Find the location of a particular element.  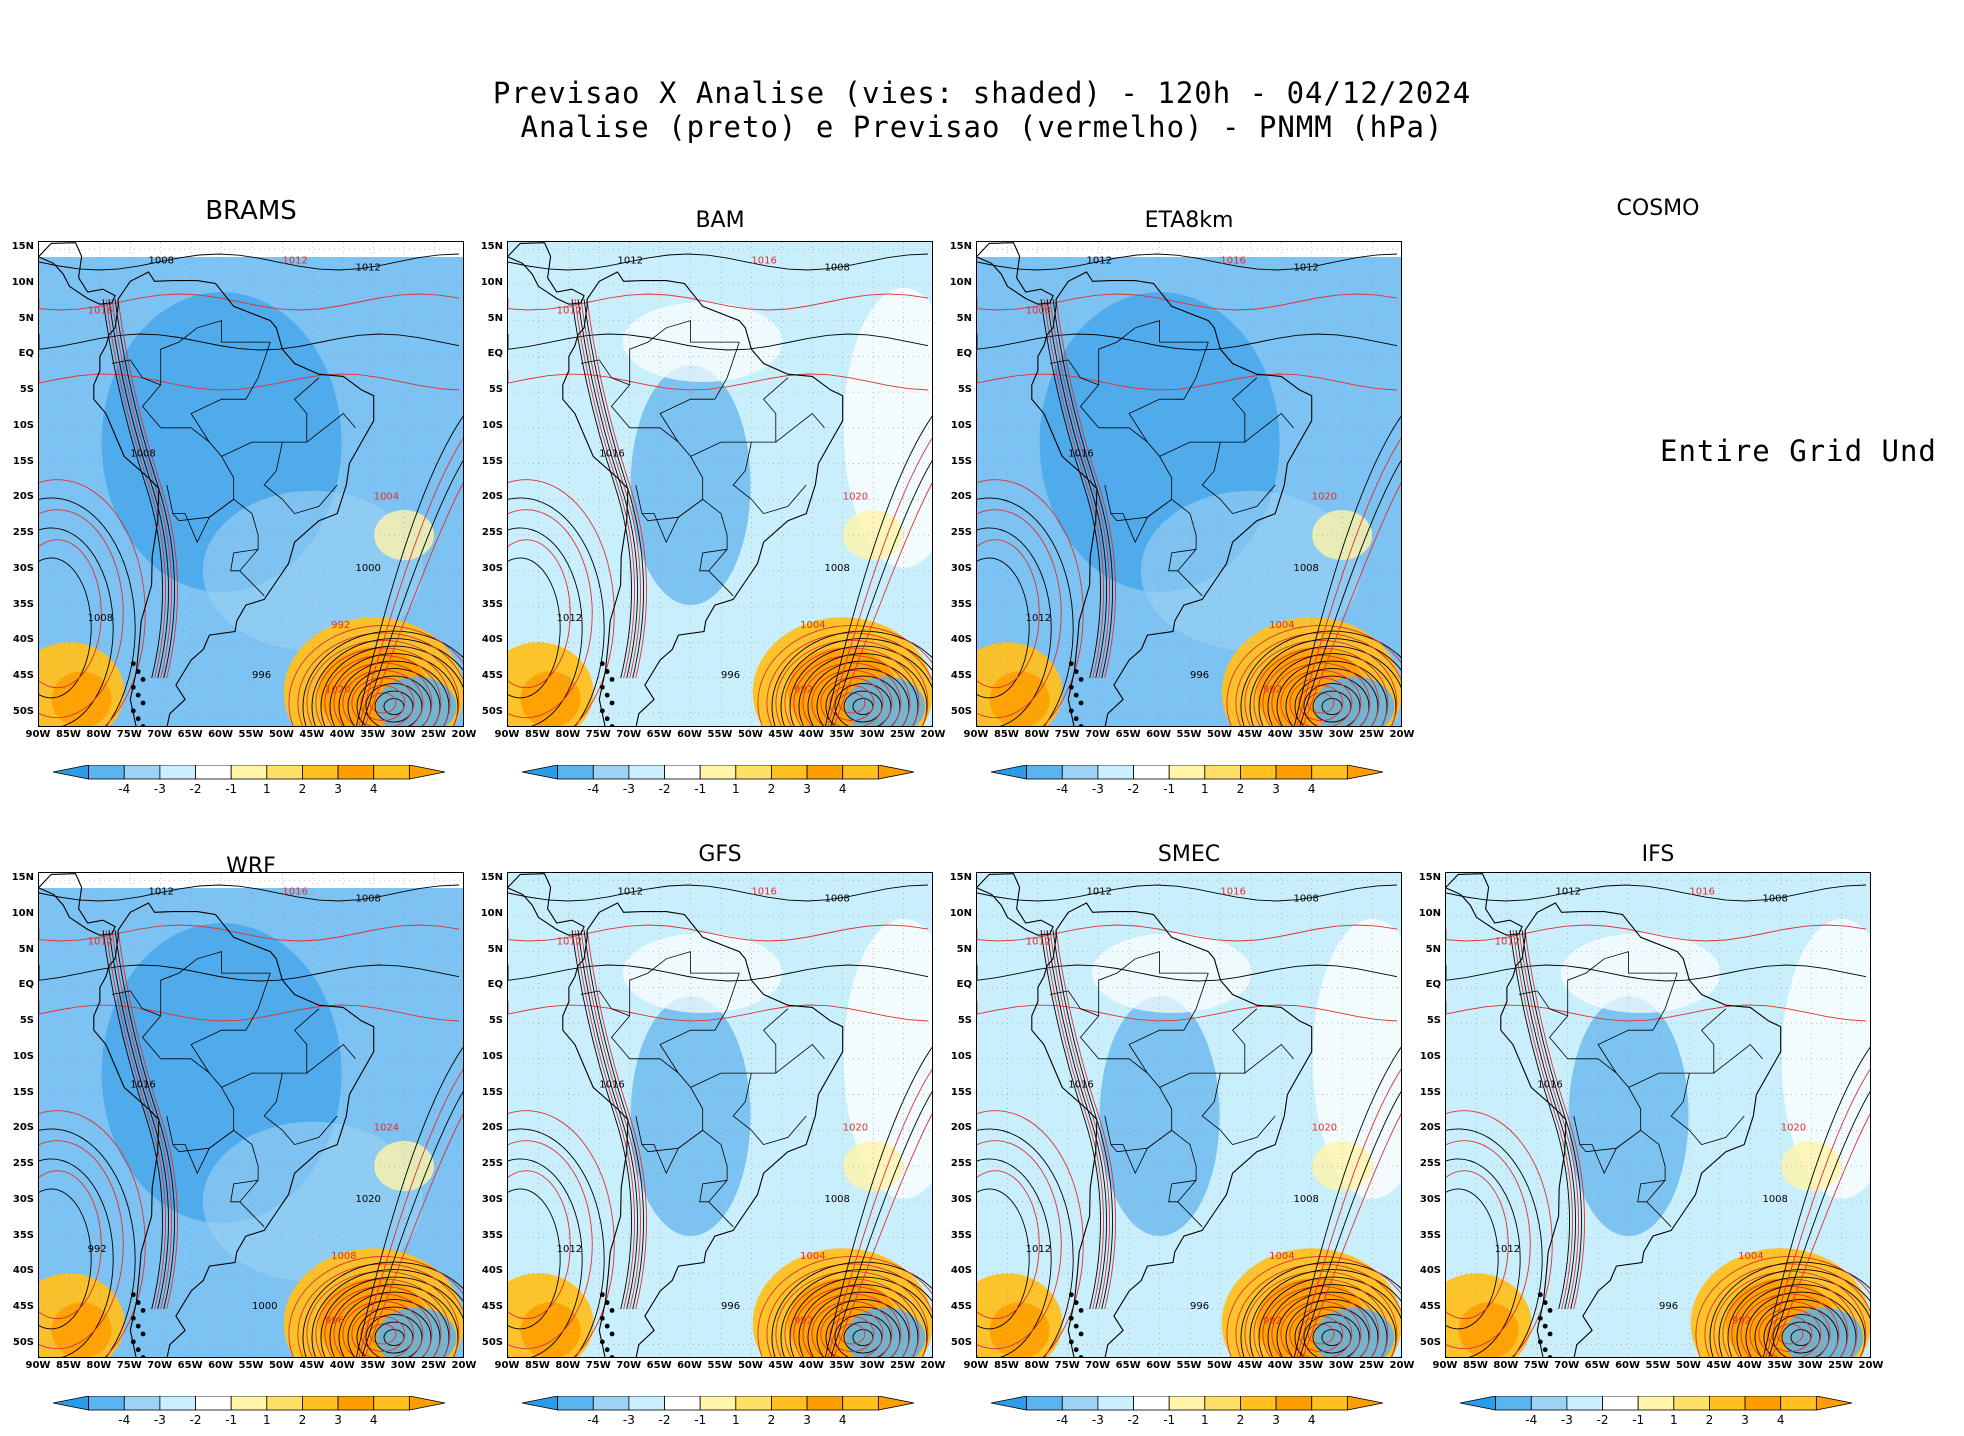

lat-tick-label: 5N is located at coordinates (26, 318).